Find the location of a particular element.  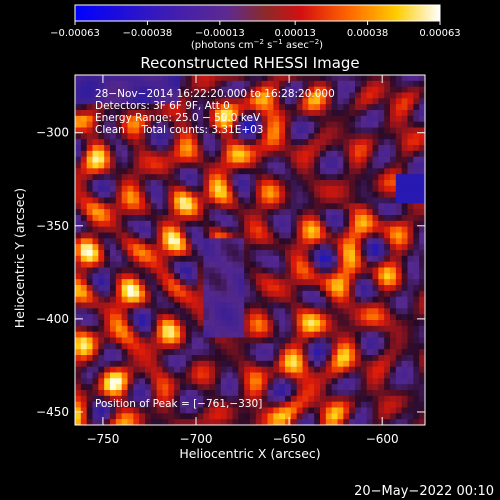

y-tick-label: −350 is located at coordinates (52, 226).